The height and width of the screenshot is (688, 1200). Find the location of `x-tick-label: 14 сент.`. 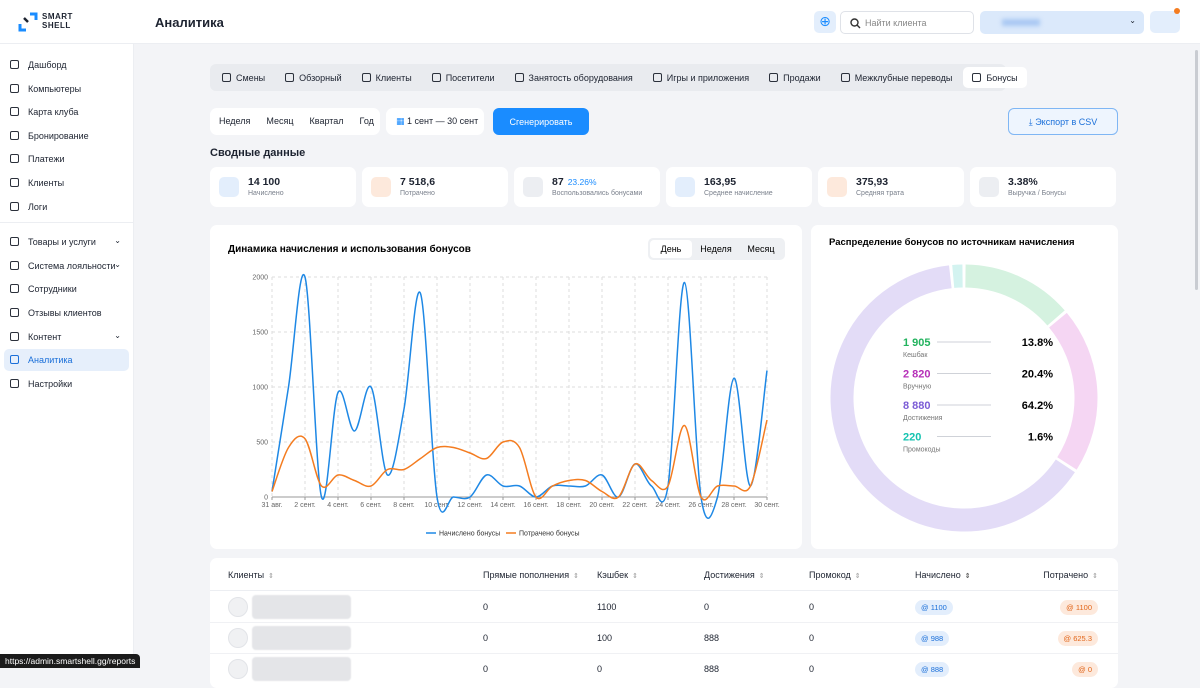

x-tick-label: 14 сент. is located at coordinates (502, 505).